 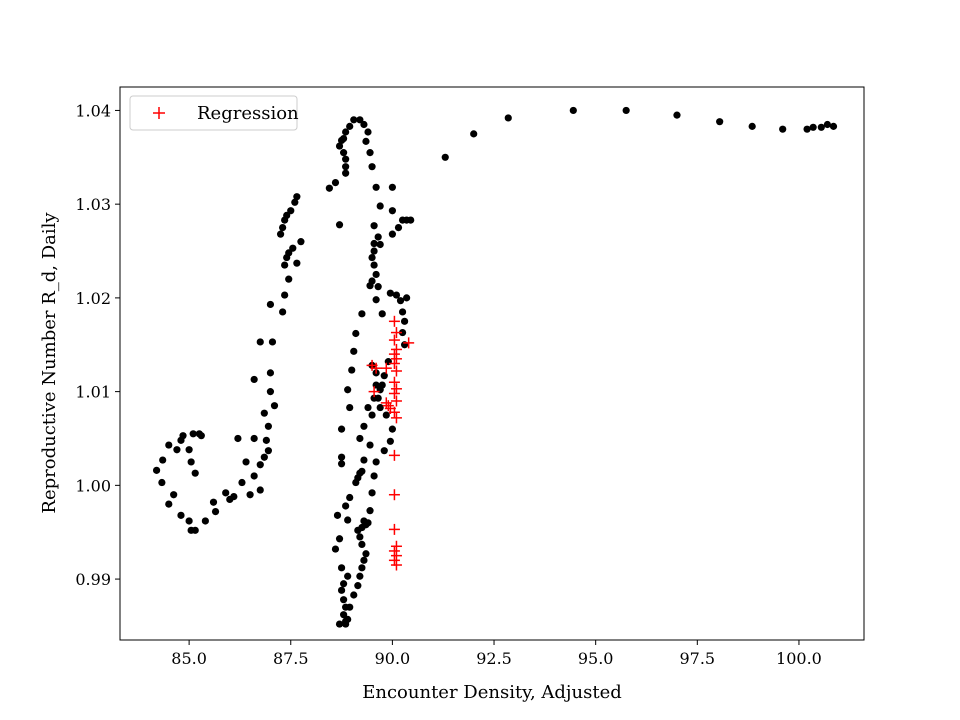 I want to click on legend-box, so click(x=213, y=113).